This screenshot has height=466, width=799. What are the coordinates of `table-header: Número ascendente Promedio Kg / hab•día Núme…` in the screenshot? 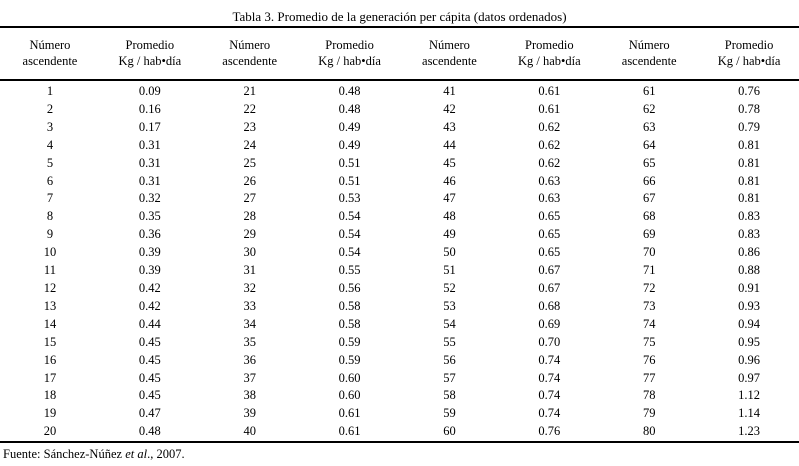 It's located at (399, 53).